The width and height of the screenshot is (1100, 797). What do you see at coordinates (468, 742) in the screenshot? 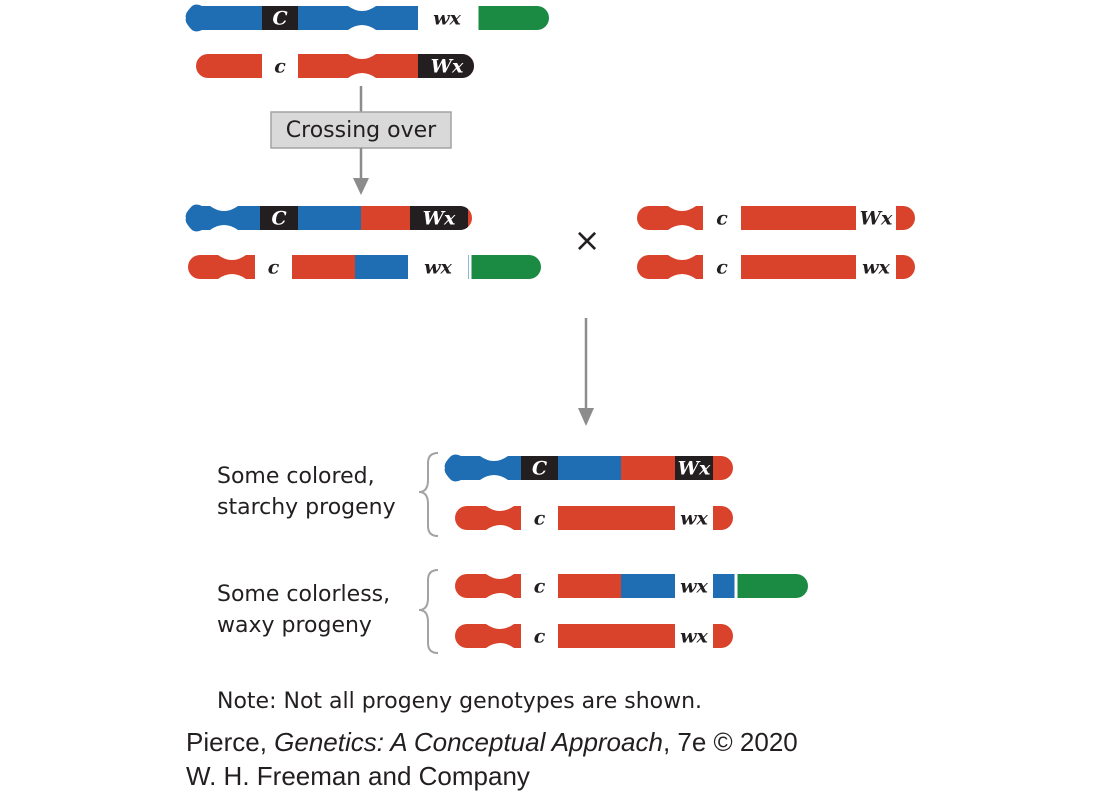
I see `credit-book-title: Genetics: A Conceptual Approach` at bounding box center [468, 742].